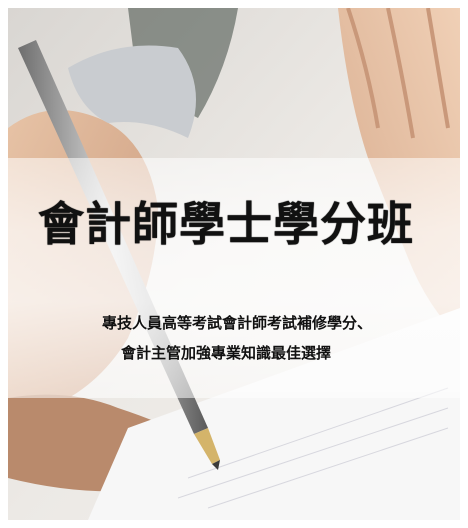  Describe the element at coordinates (226, 224) in the screenshot. I see `page-title: 會計師學士學分班` at that location.